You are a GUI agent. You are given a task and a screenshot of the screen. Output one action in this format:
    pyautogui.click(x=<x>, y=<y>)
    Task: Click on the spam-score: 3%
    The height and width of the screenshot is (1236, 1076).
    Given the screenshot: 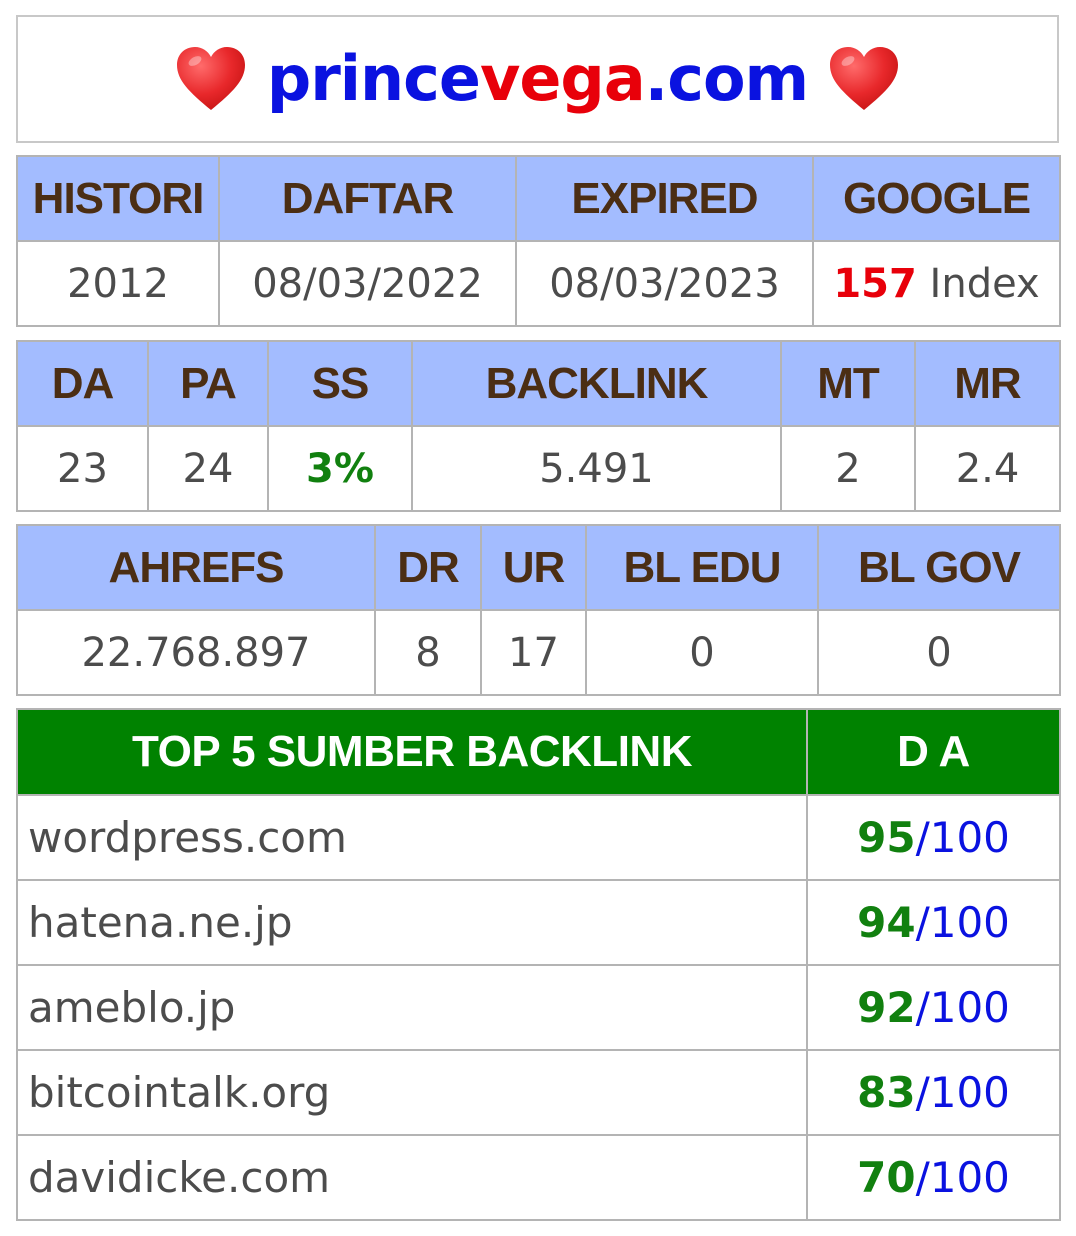 What is the action you would take?
    pyautogui.click(x=340, y=468)
    